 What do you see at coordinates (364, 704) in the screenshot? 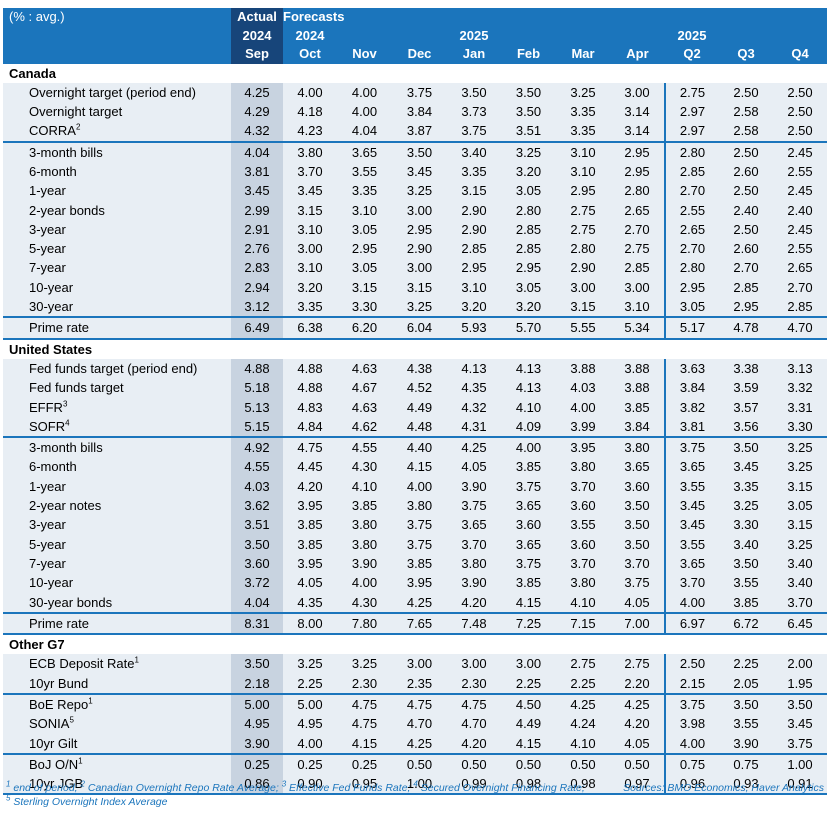
I see `forecast-value: 4.75` at bounding box center [364, 704].